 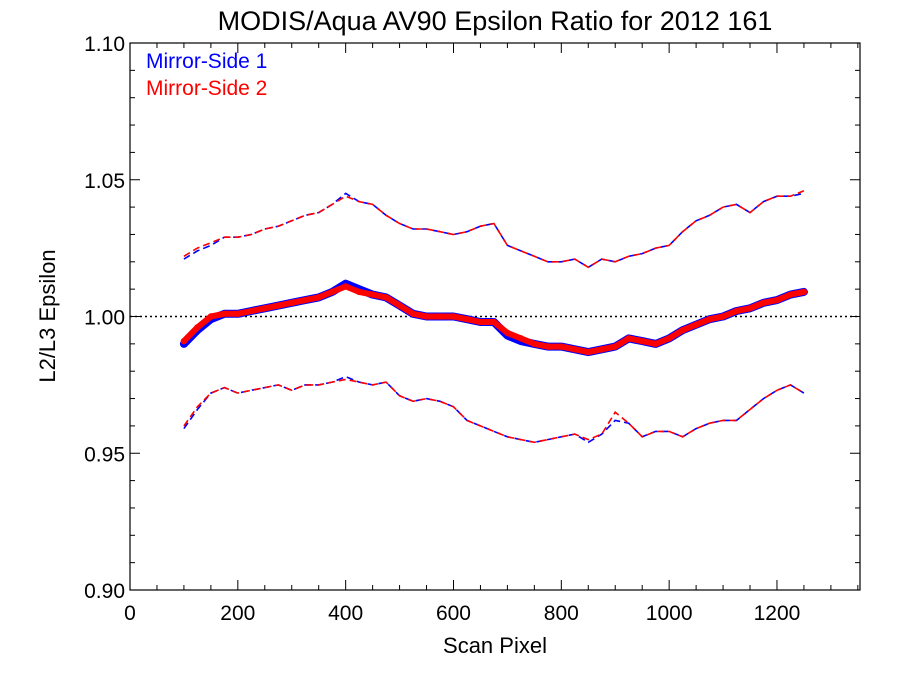 What do you see at coordinates (104, 318) in the screenshot?
I see `y-tick-label: 1.00` at bounding box center [104, 318].